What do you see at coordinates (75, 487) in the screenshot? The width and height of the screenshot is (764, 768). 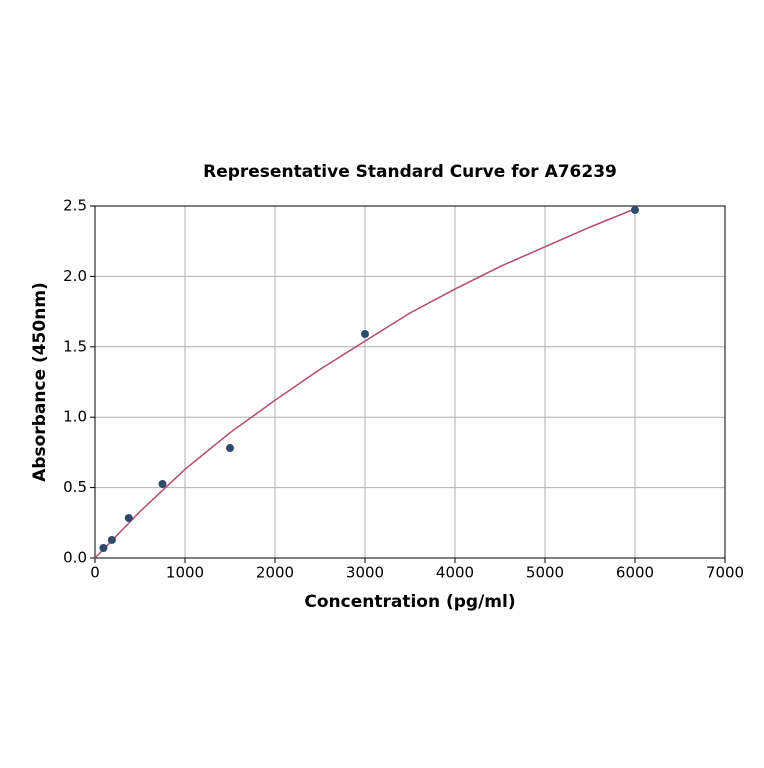 I see `y-tick-label: 0.5` at bounding box center [75, 487].